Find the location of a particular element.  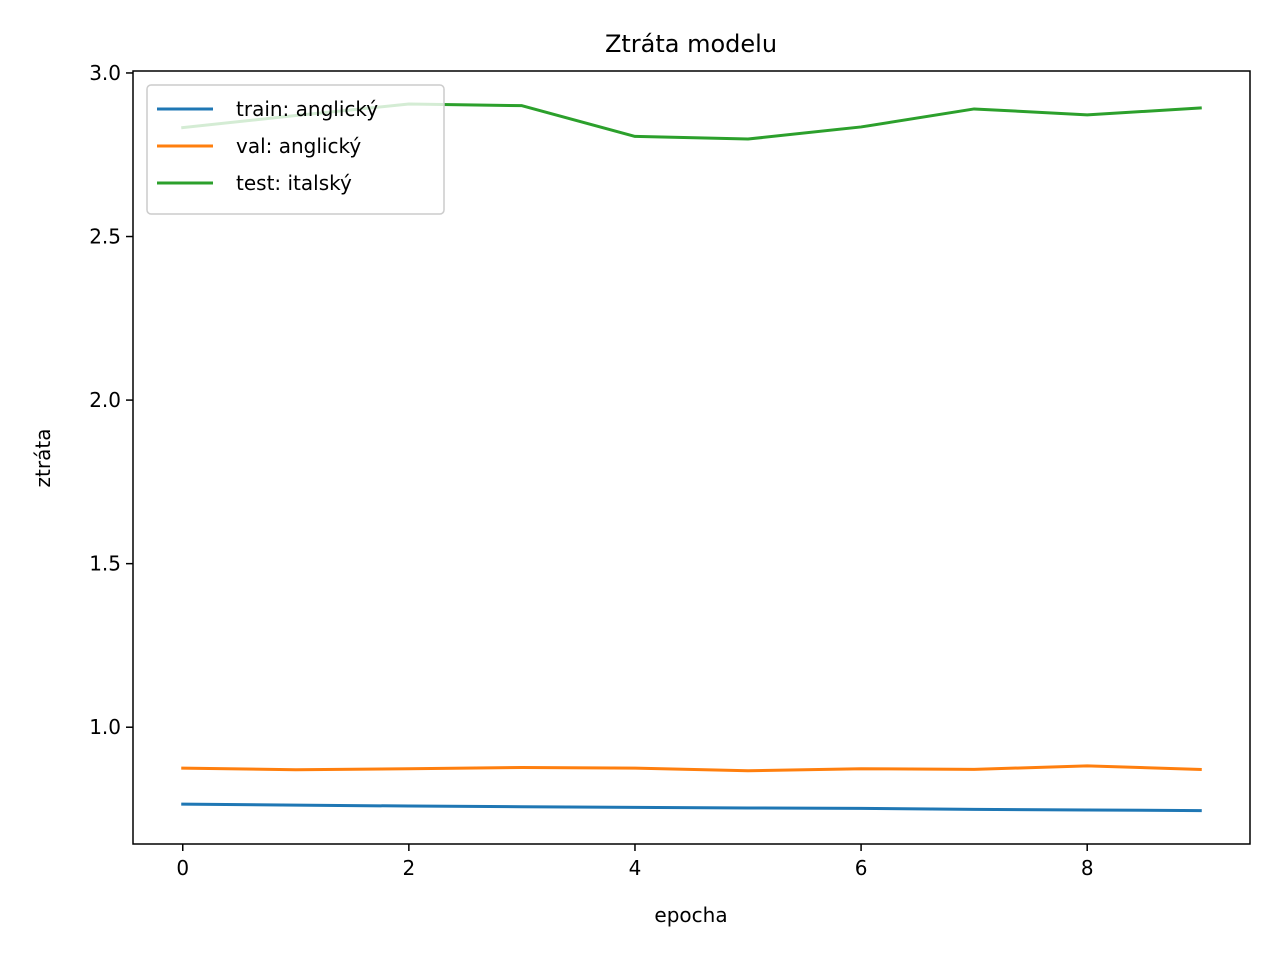

x-axis: 0 2 4 6 8 is located at coordinates (635, 862).